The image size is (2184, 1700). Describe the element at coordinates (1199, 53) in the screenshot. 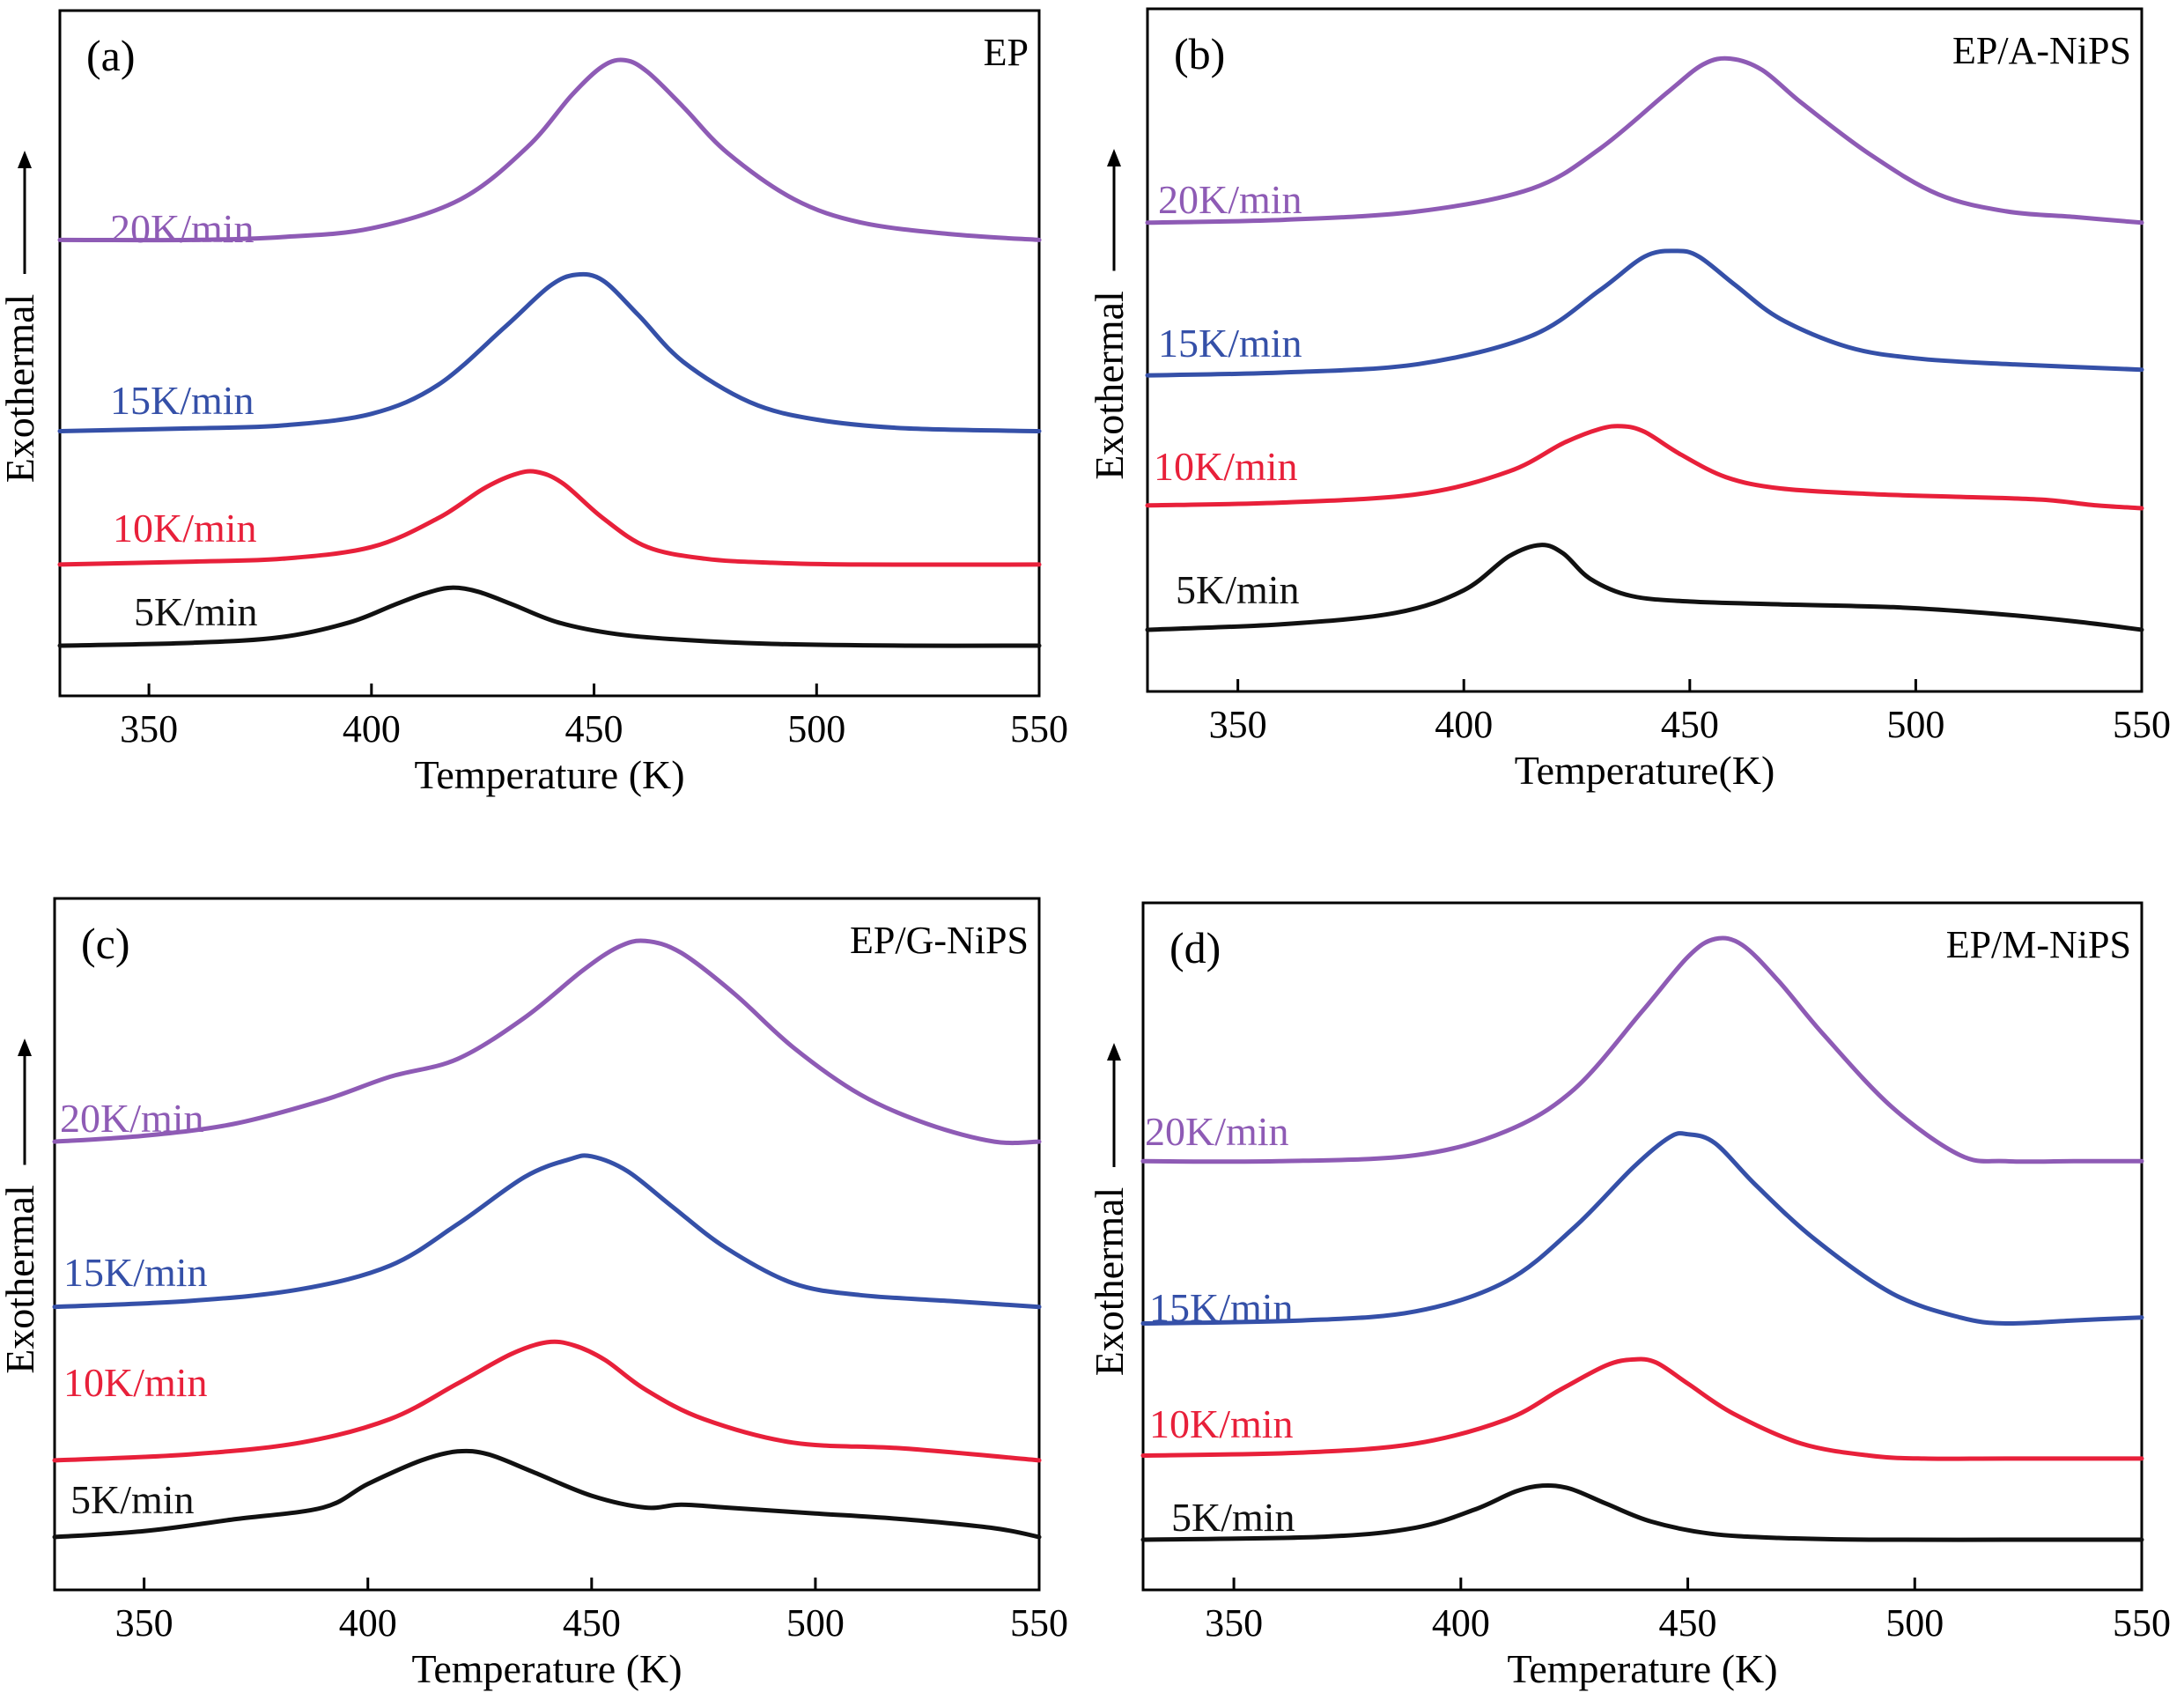

I see `panel-label: (b)` at that location.